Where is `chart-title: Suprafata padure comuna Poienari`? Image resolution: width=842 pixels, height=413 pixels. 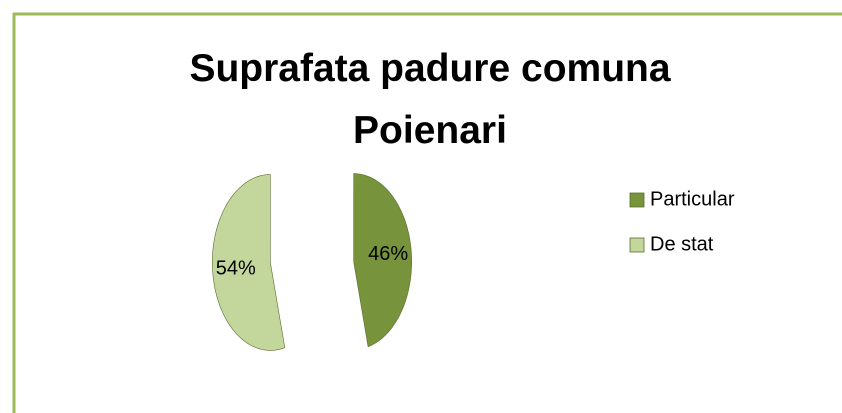 chart-title: Suprafata padure comuna Poienari is located at coordinates (430, 99).